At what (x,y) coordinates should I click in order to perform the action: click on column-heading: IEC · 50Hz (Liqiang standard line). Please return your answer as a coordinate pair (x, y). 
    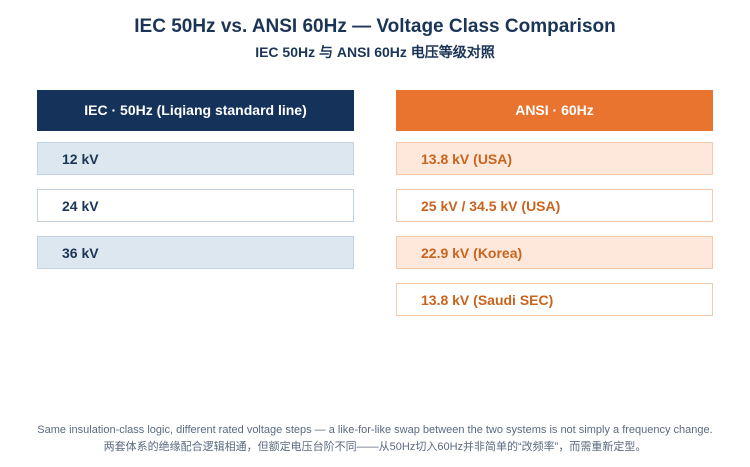
    Looking at the image, I should click on (195, 110).